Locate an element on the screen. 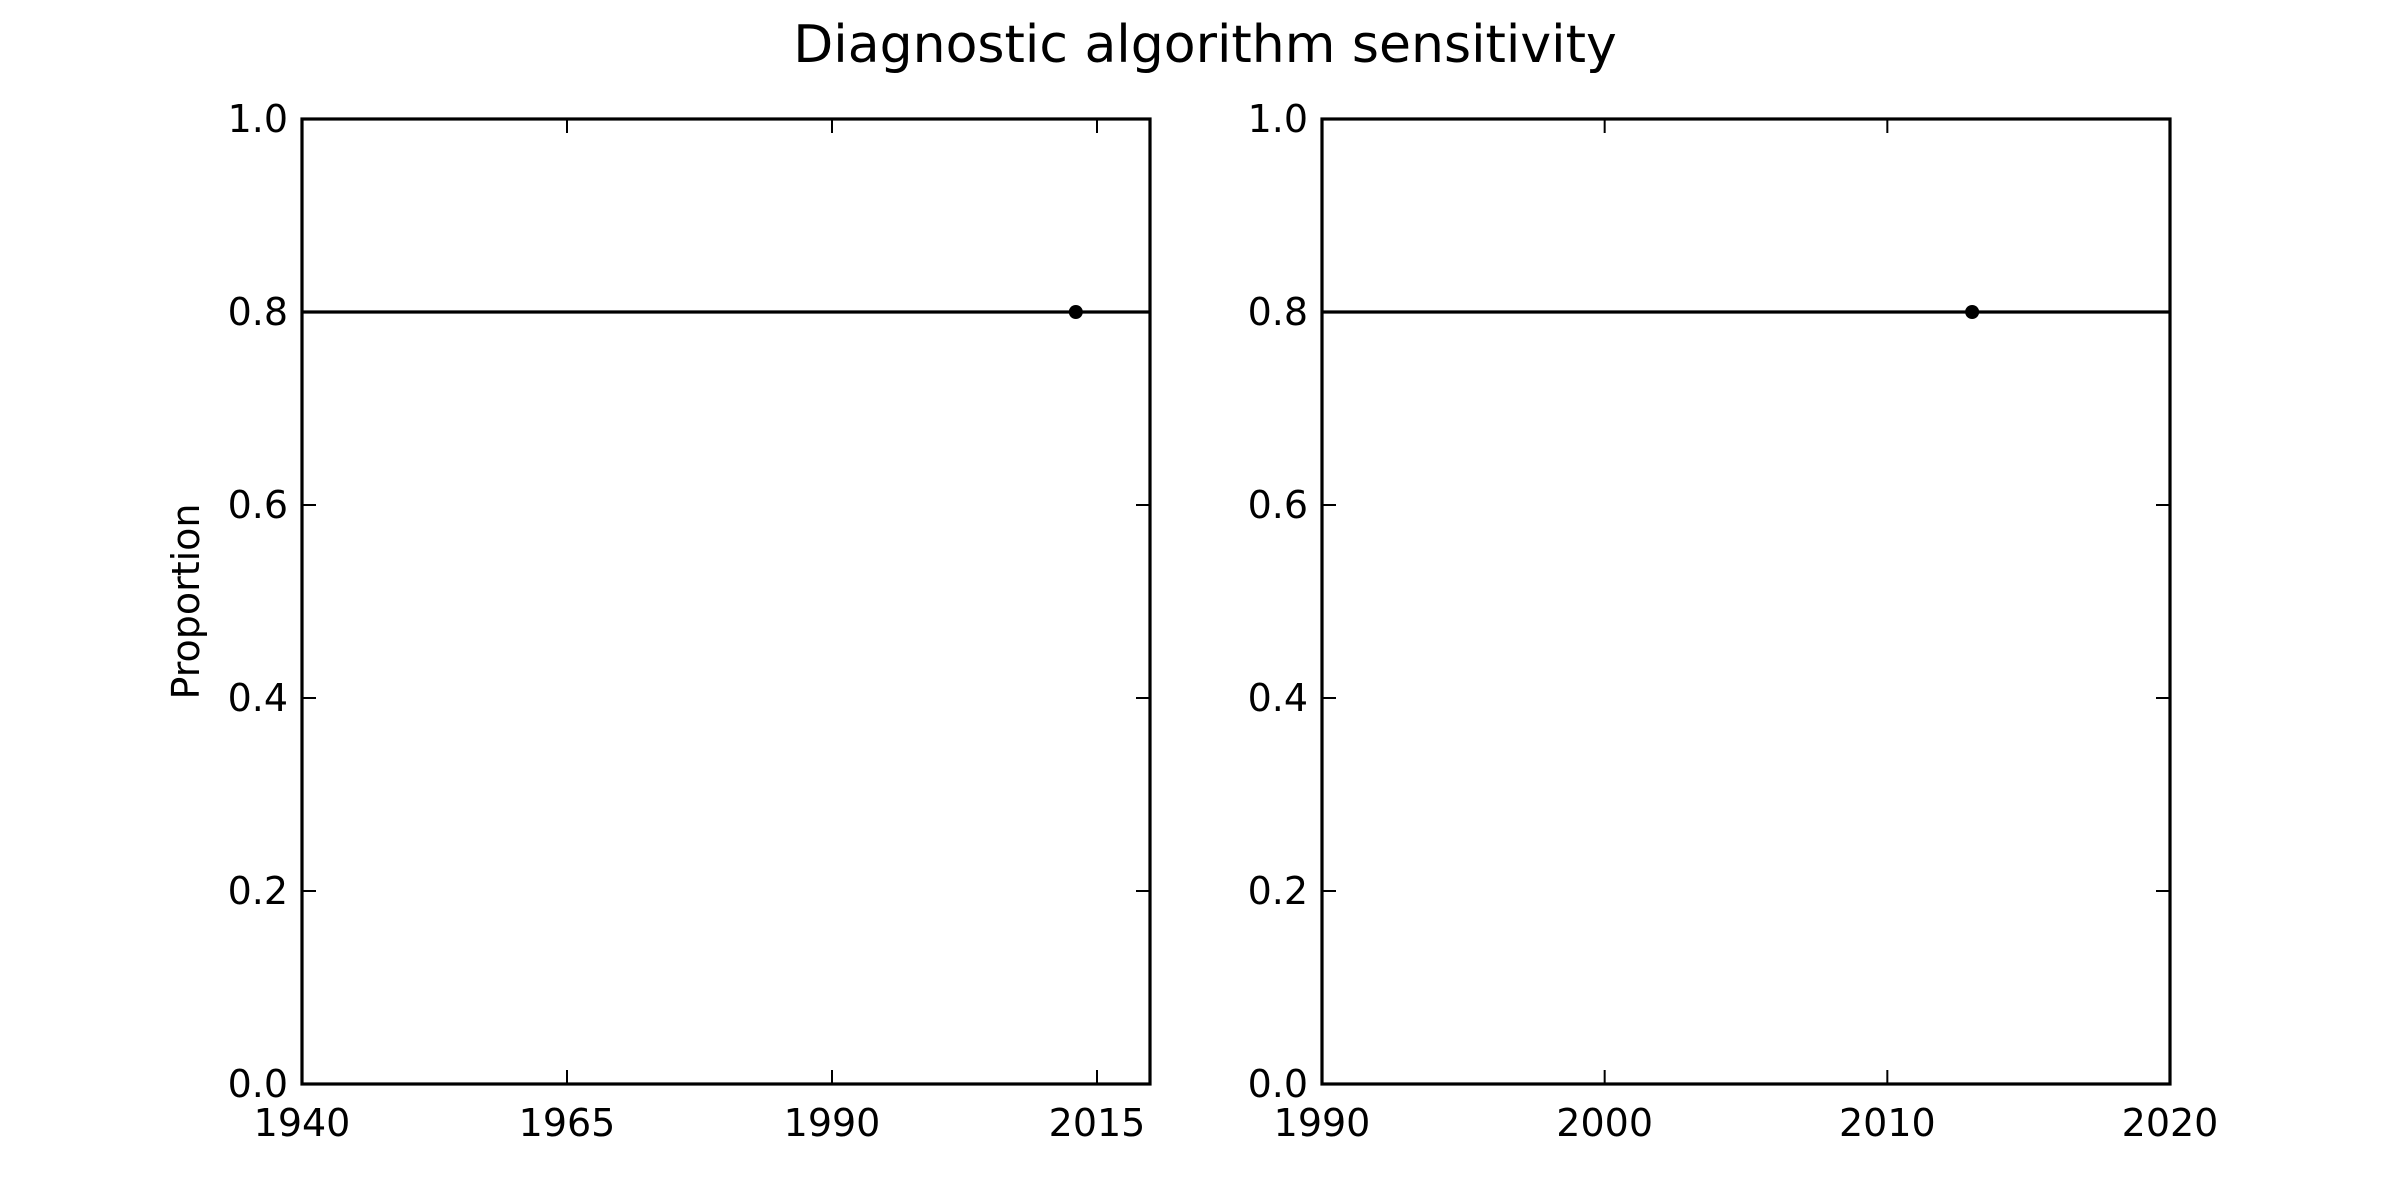 The image size is (2400, 1200). x-tick-label: 2010 is located at coordinates (1887, 1123).